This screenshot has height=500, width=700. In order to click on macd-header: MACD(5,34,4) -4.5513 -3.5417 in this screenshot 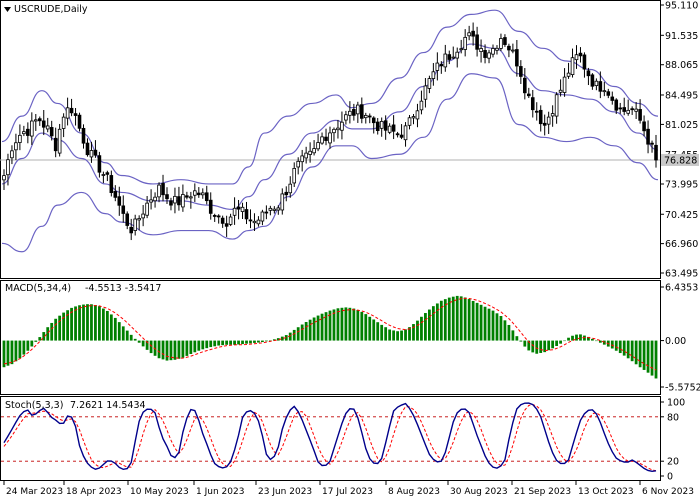, I will do `click(83, 288)`.